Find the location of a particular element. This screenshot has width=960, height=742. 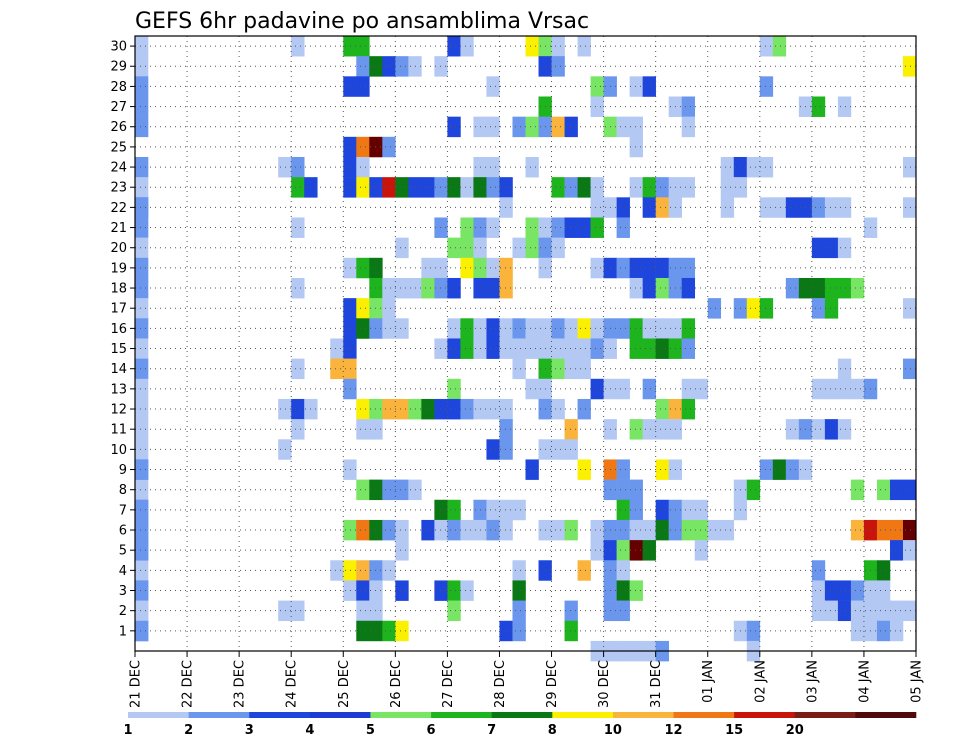

y-tick-label: 21 is located at coordinates (118, 228).